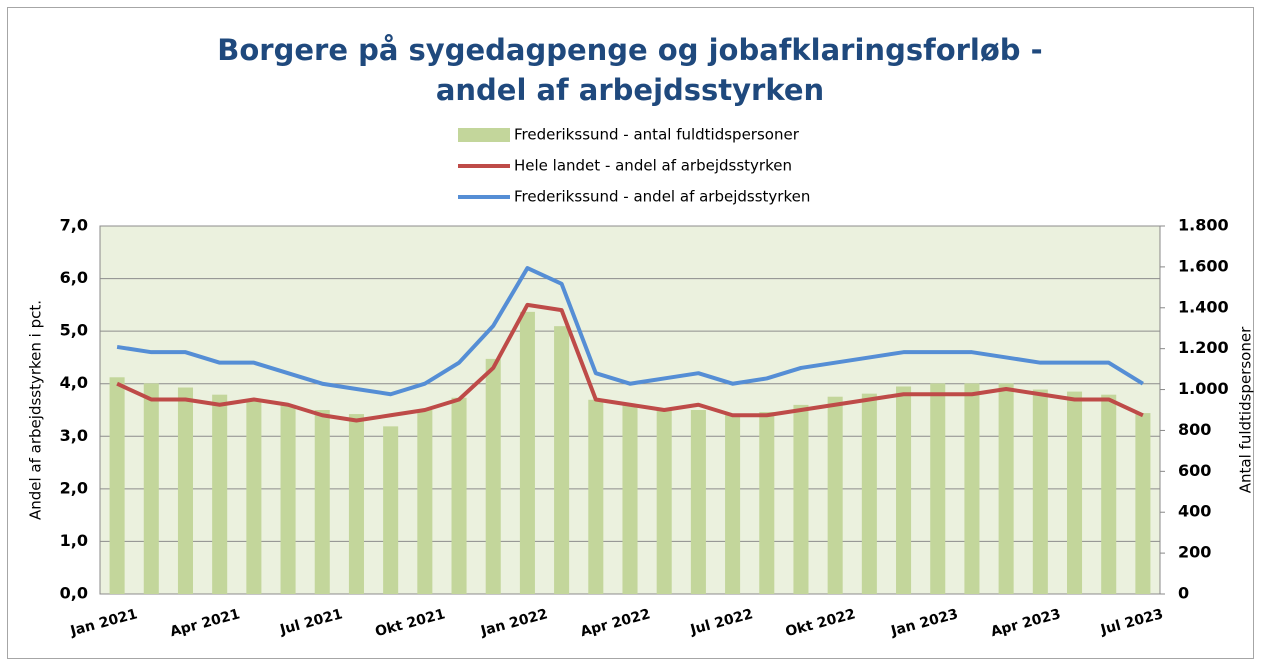 The height and width of the screenshot is (666, 1263). I want to click on legend-swatch, so click(484, 135).